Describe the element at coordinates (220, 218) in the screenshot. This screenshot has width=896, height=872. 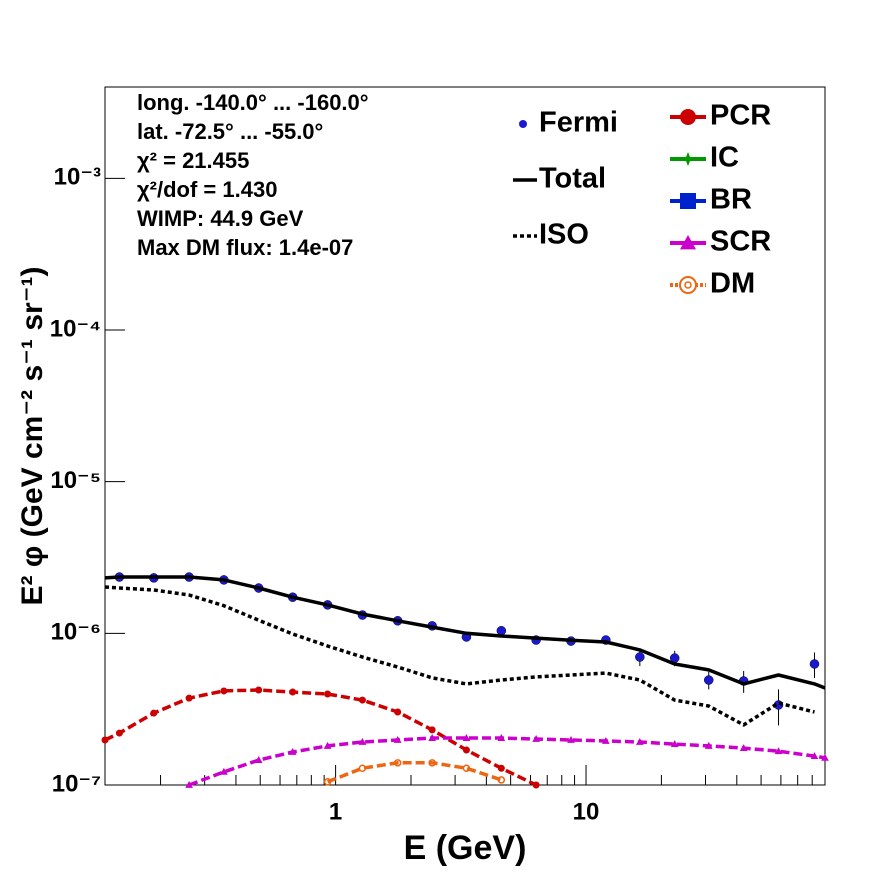
I see `annotation: WIMP: 44.9 GeV` at that location.